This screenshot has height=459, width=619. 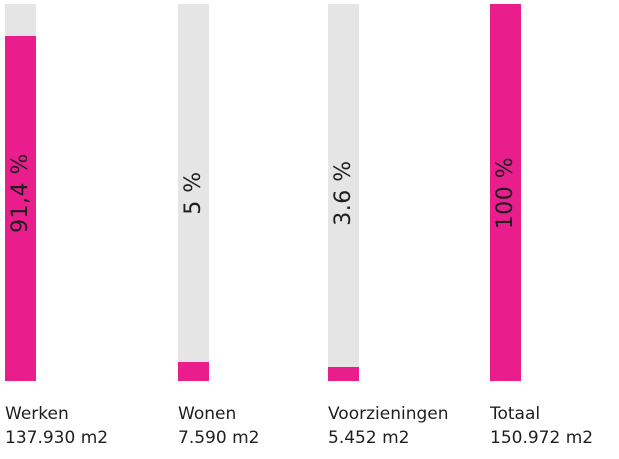 I want to click on bar-percent-label-wonen: 5 %, so click(x=193, y=192).